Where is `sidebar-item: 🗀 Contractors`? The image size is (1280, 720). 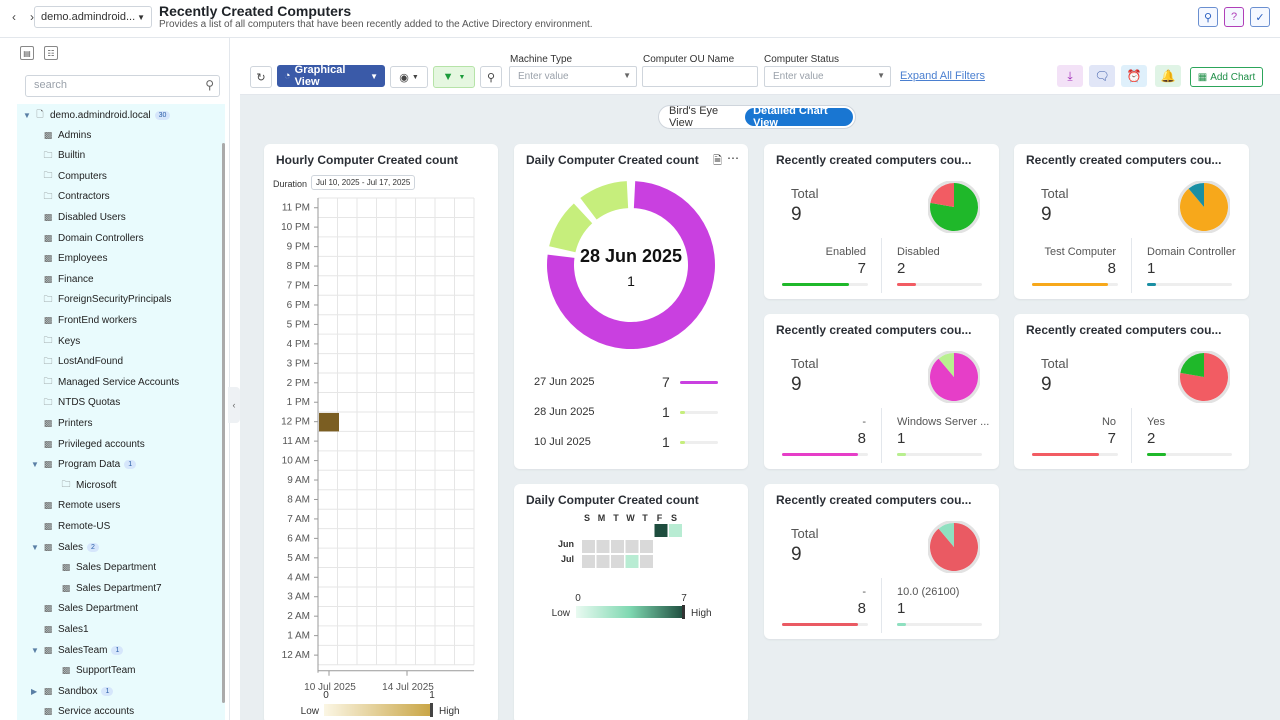 sidebar-item: 🗀 Contractors is located at coordinates (70, 197).